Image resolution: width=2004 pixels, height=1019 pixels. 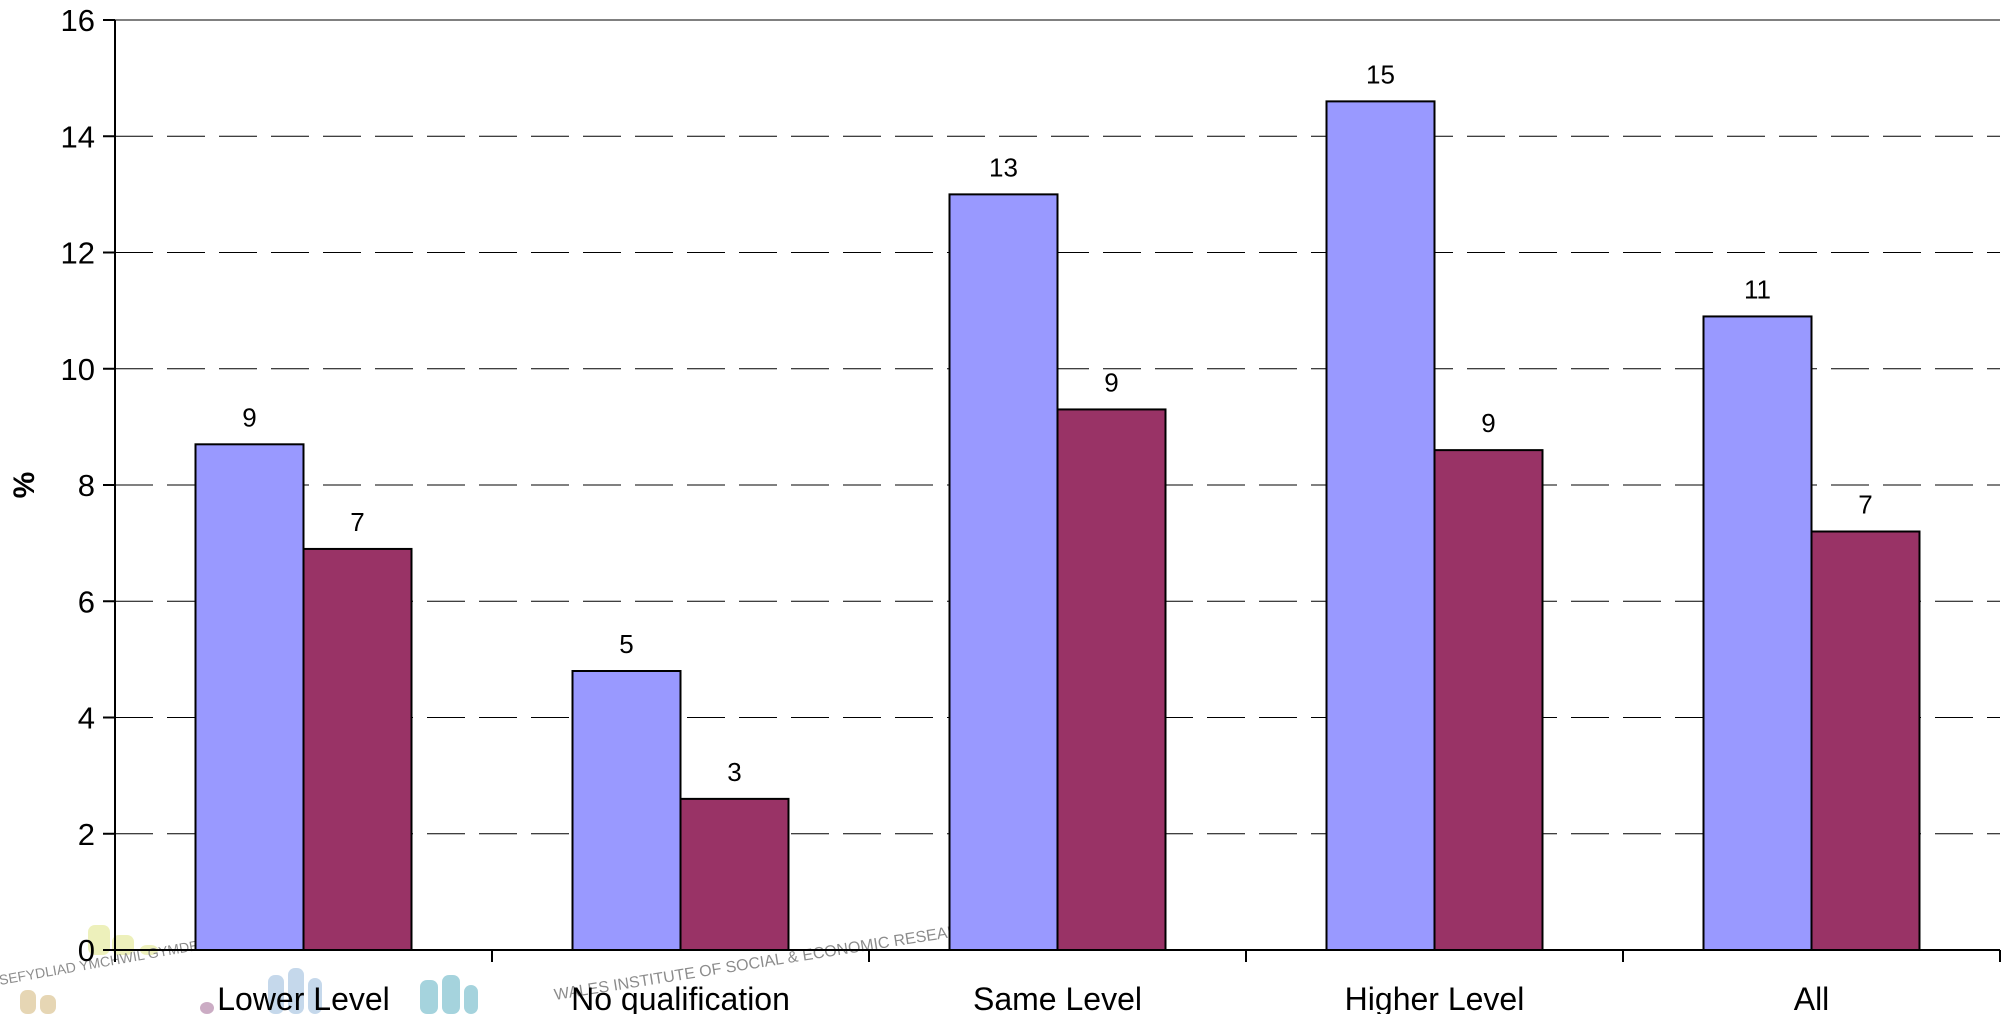 I want to click on x-tick-label: Lower Level, so click(x=303, y=997).